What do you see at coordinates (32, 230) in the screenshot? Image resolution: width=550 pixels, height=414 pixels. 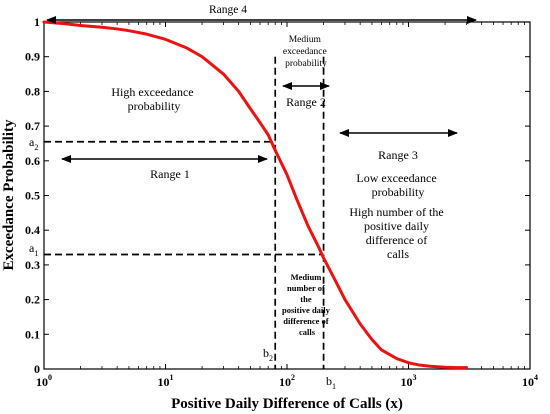 I see `y-tick-label: 0.4` at bounding box center [32, 230].